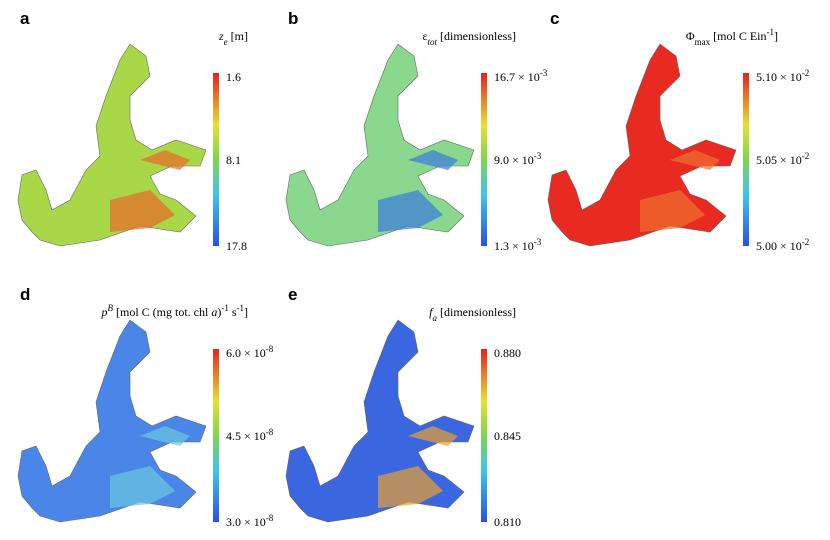 This screenshot has height=540, width=830. I want to click on tick-part: 0.845, so click(507, 436).